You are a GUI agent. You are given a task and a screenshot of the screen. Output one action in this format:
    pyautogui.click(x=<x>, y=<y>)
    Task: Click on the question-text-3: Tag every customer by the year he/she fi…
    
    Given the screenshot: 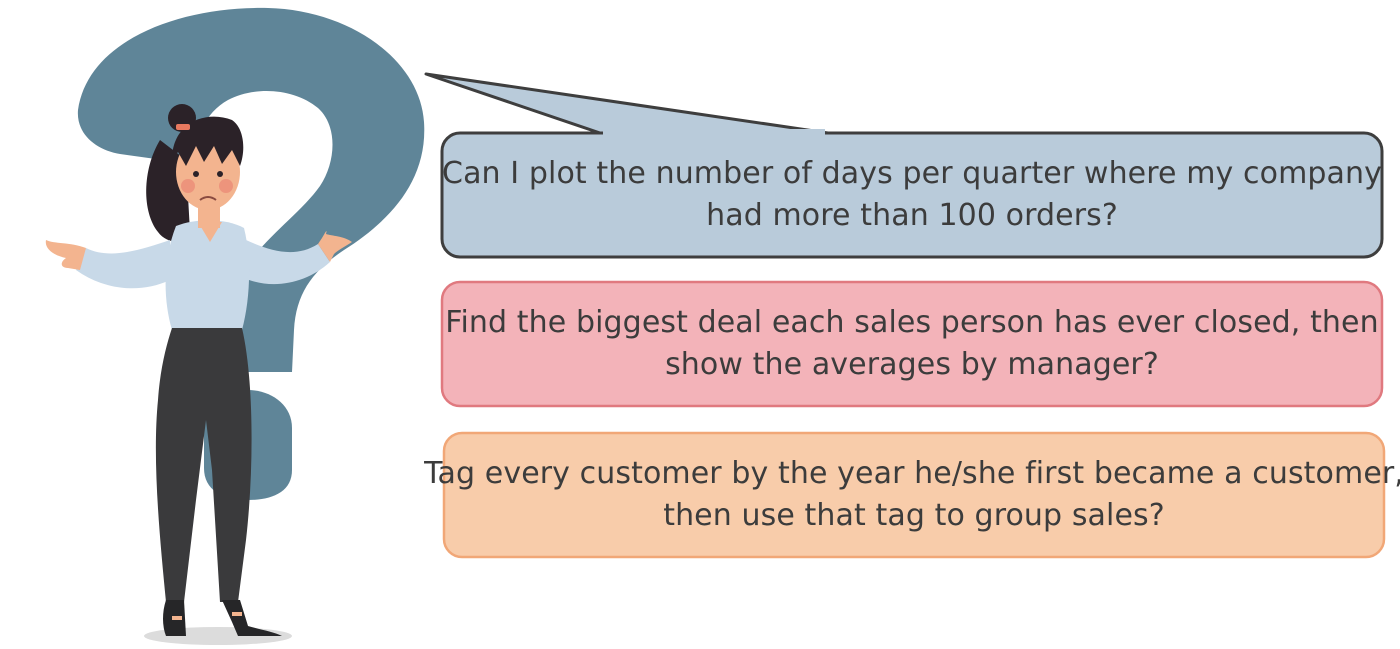 What is the action you would take?
    pyautogui.click(x=912, y=495)
    